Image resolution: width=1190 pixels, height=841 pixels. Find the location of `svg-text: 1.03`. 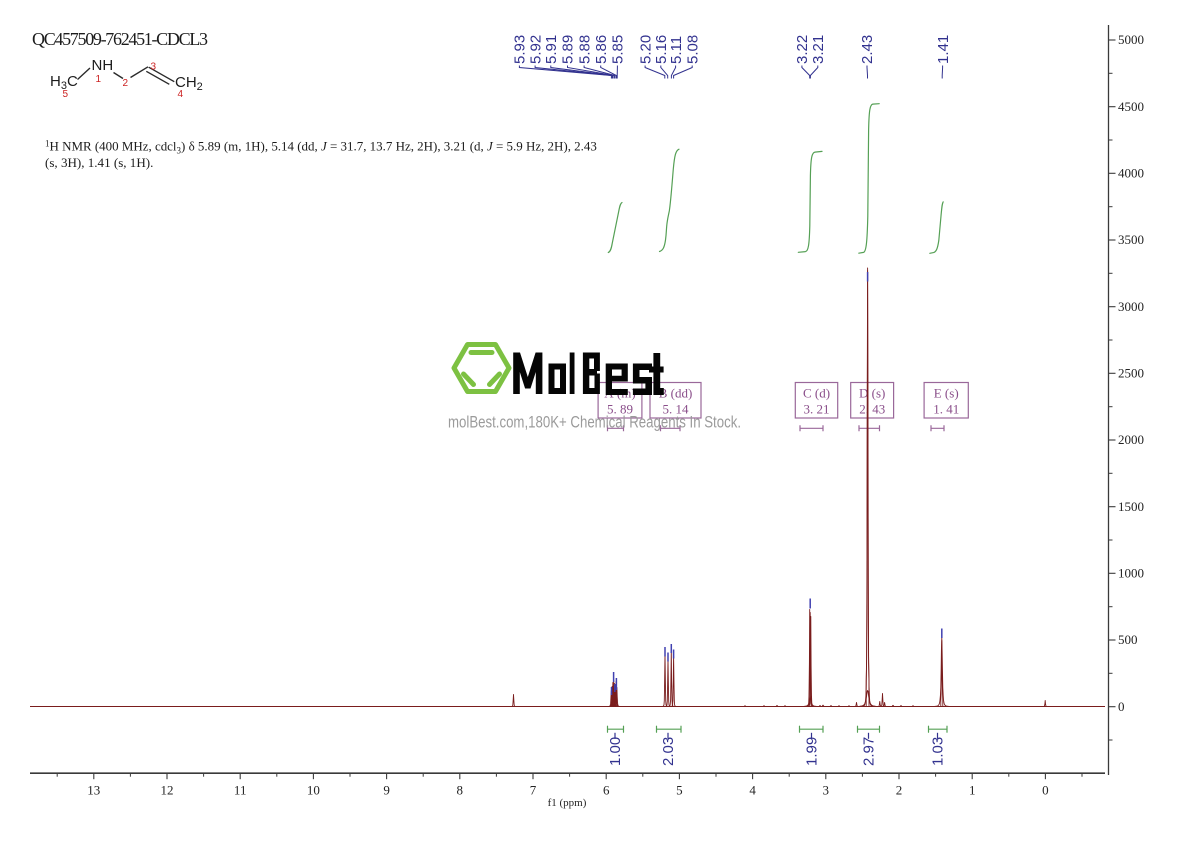

svg-text: 1.03 is located at coordinates (938, 751).